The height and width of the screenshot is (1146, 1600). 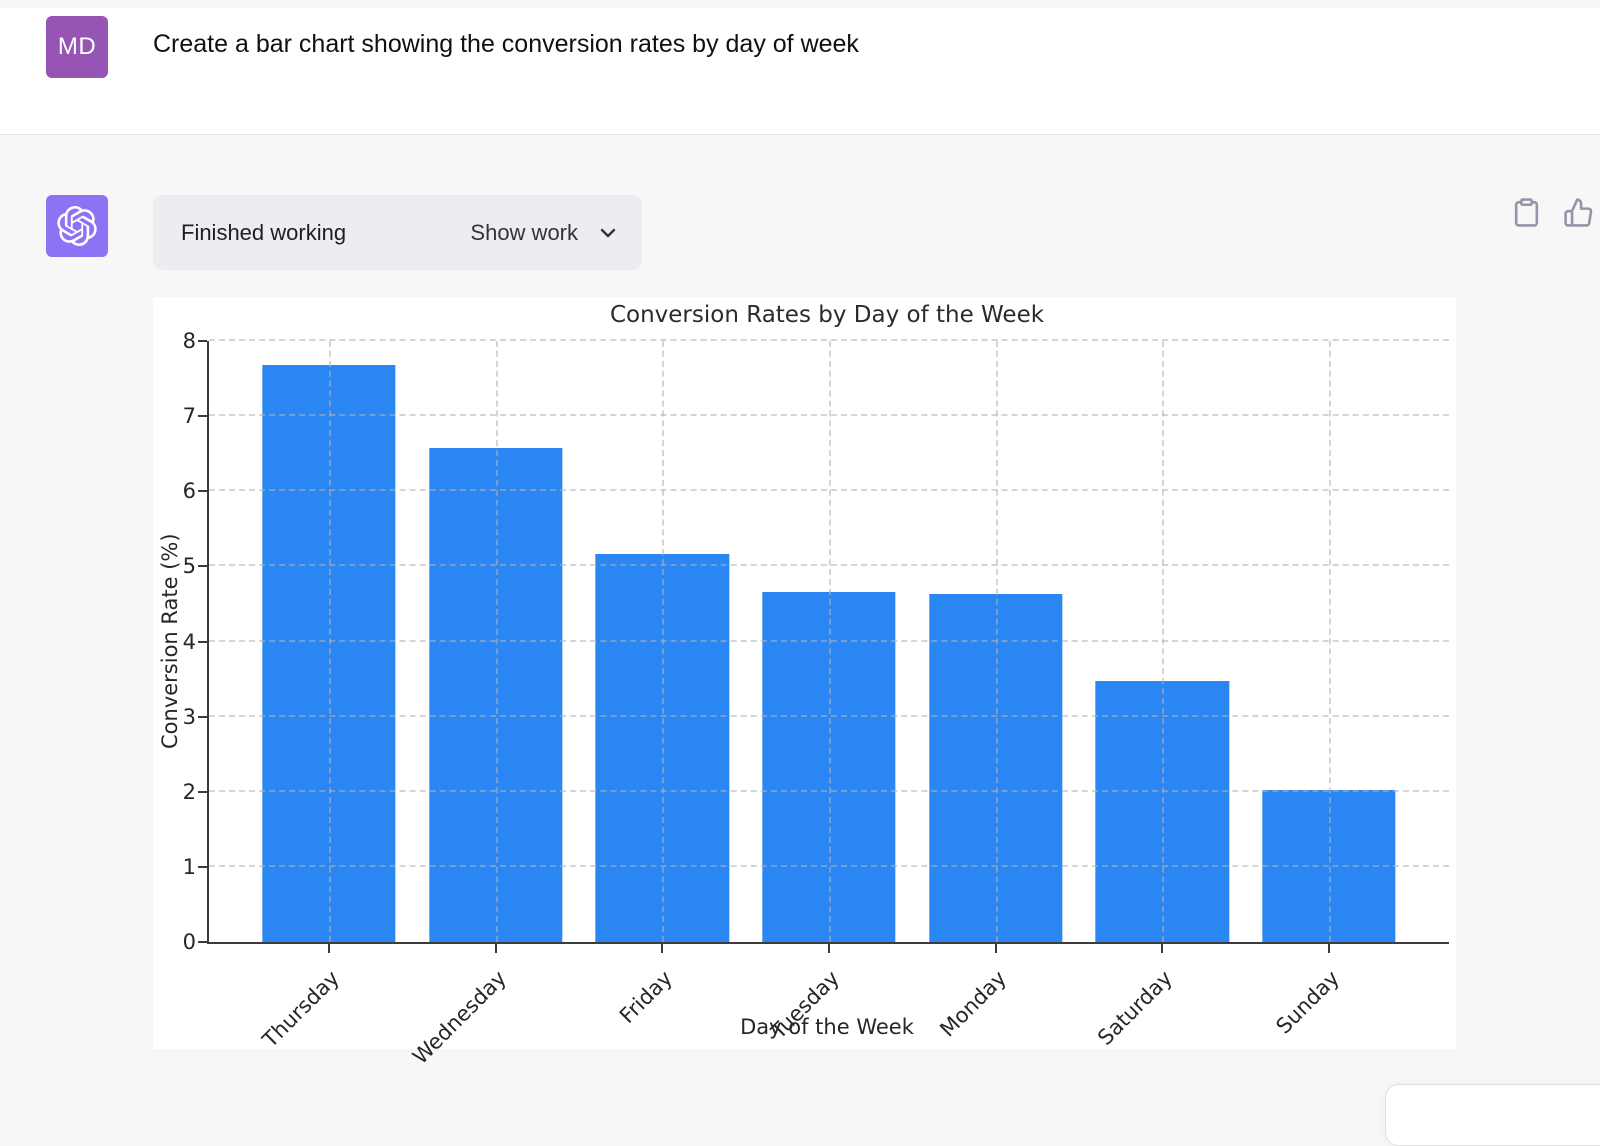 I want to click on user-avatar: MD, so click(x=77, y=47).